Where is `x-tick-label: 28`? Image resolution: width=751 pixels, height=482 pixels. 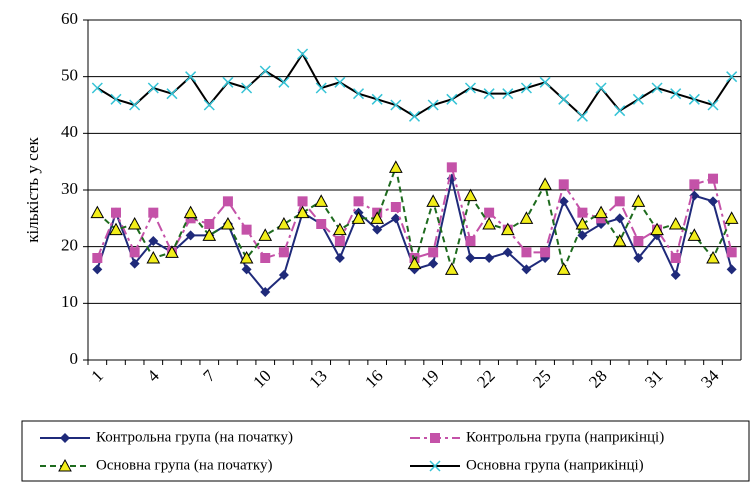 x-tick-label: 28 is located at coordinates (597, 378).